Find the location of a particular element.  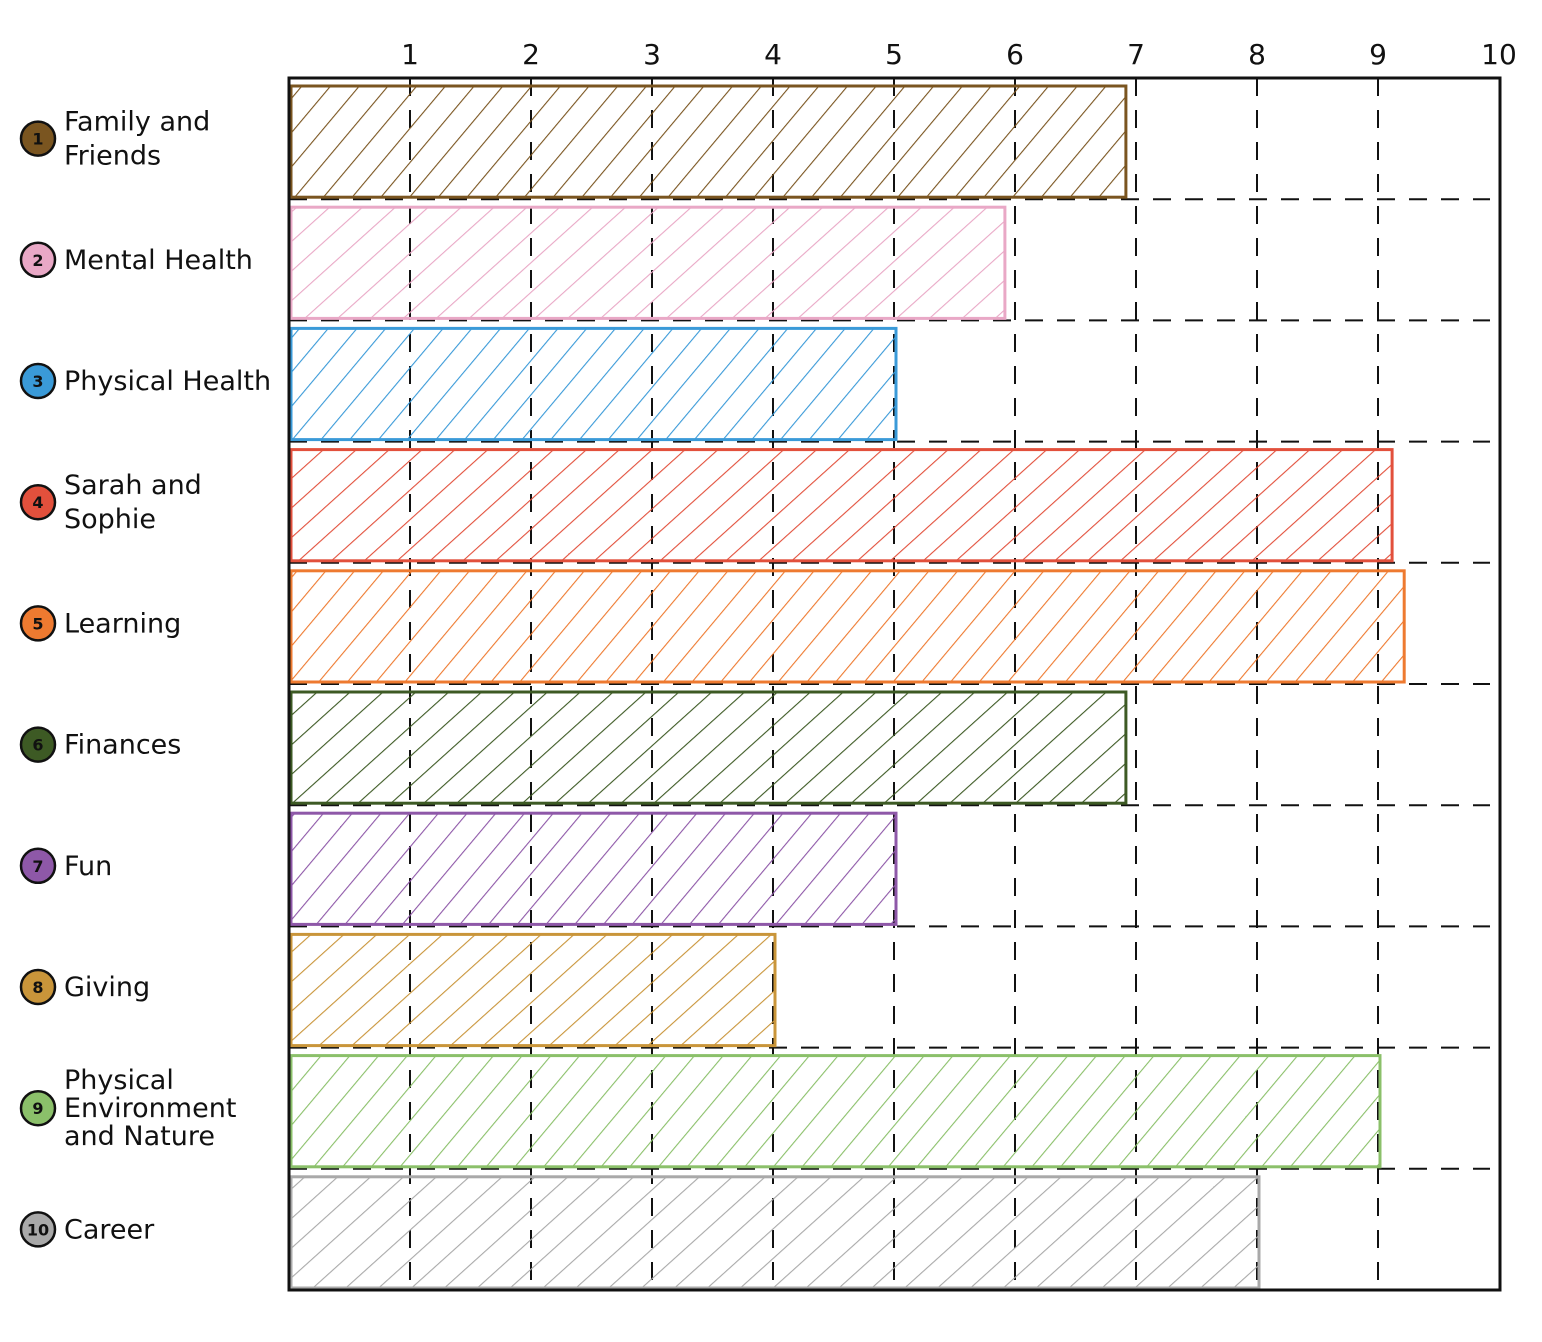

category-label: 6 Finances is located at coordinates (100, 744).